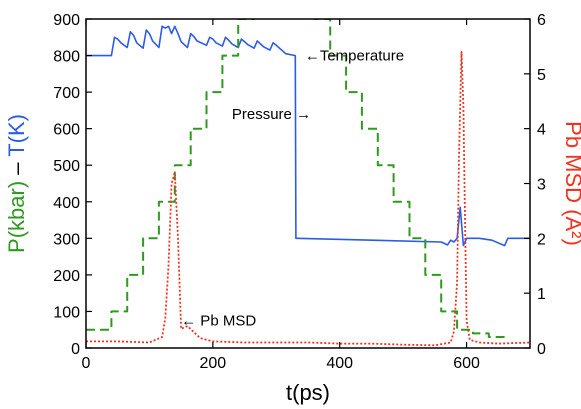 The width and height of the screenshot is (581, 409). I want to click on right-tick-label: 5, so click(541, 75).